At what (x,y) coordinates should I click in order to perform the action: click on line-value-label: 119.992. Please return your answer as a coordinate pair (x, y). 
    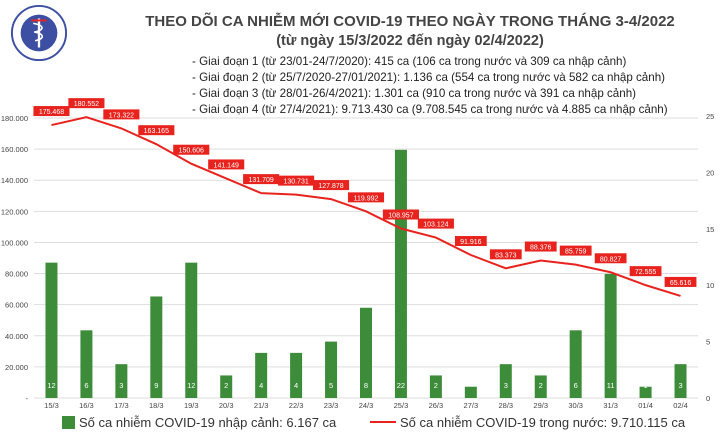
    Looking at the image, I should click on (366, 198).